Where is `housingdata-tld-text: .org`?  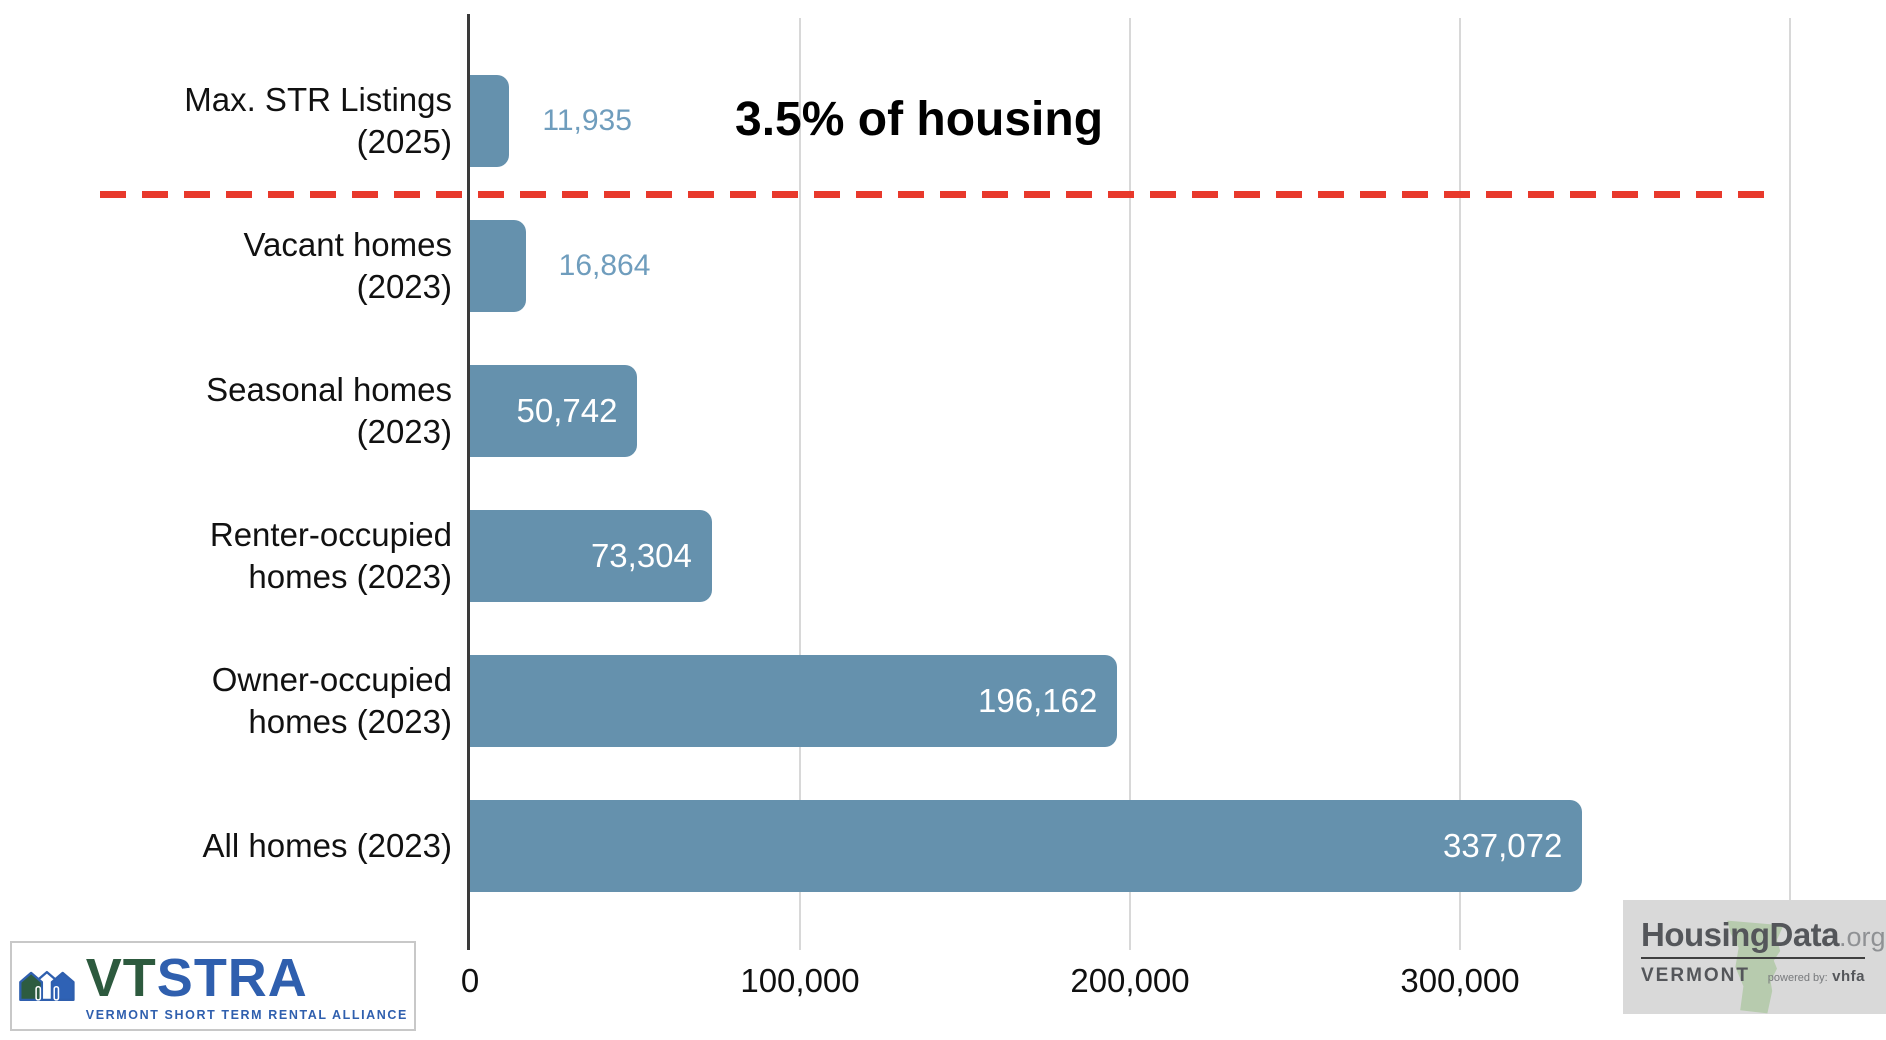 housingdata-tld-text: .org is located at coordinates (1862, 937).